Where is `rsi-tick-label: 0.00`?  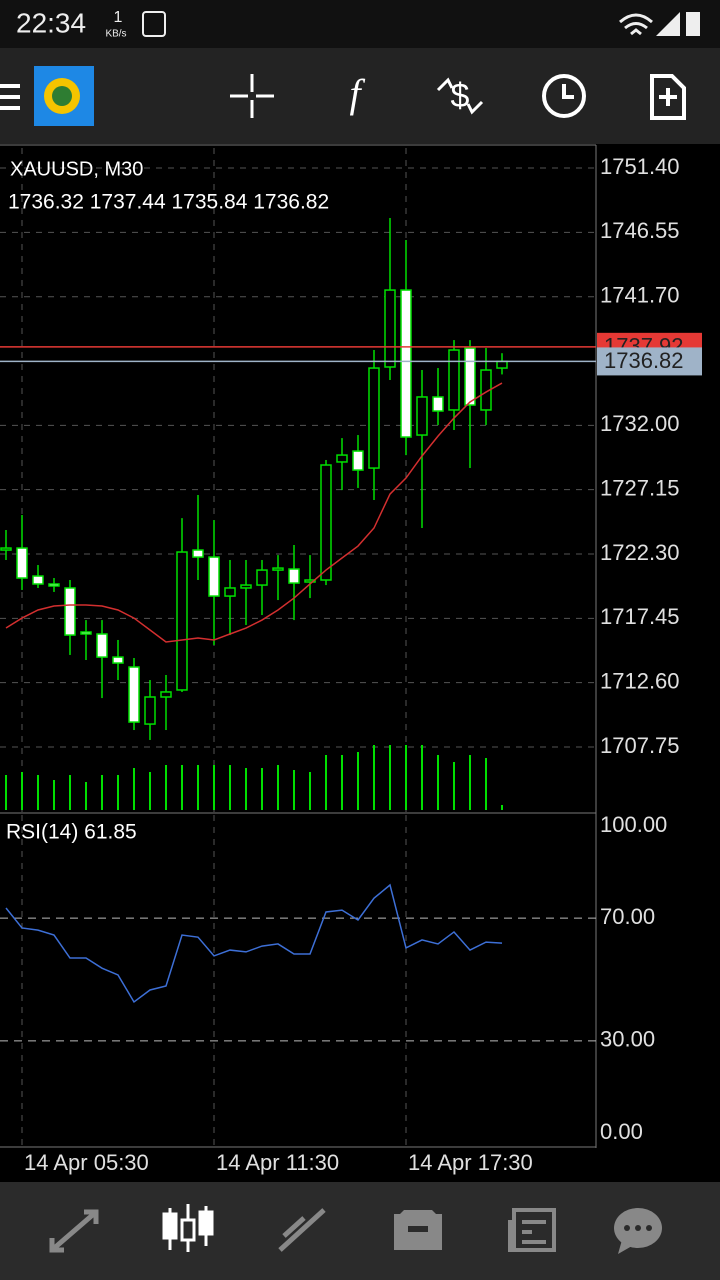 rsi-tick-label: 0.00 is located at coordinates (621, 1131).